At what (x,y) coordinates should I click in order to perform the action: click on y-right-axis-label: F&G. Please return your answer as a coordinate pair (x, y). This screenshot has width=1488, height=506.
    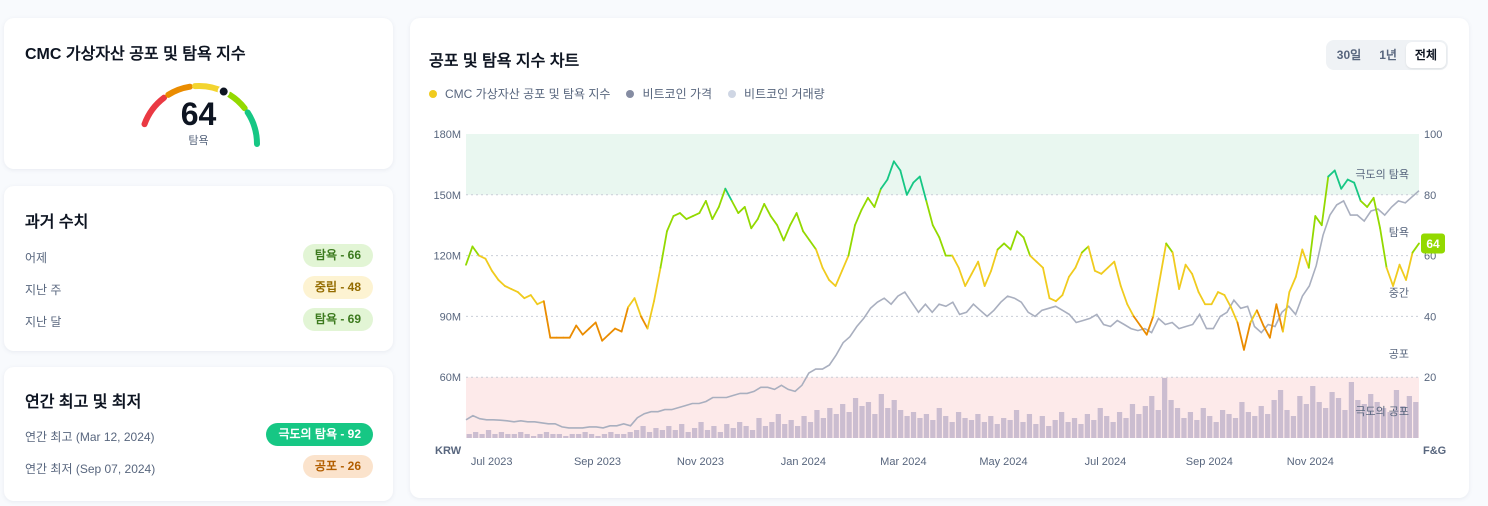
    Looking at the image, I should click on (1434, 451).